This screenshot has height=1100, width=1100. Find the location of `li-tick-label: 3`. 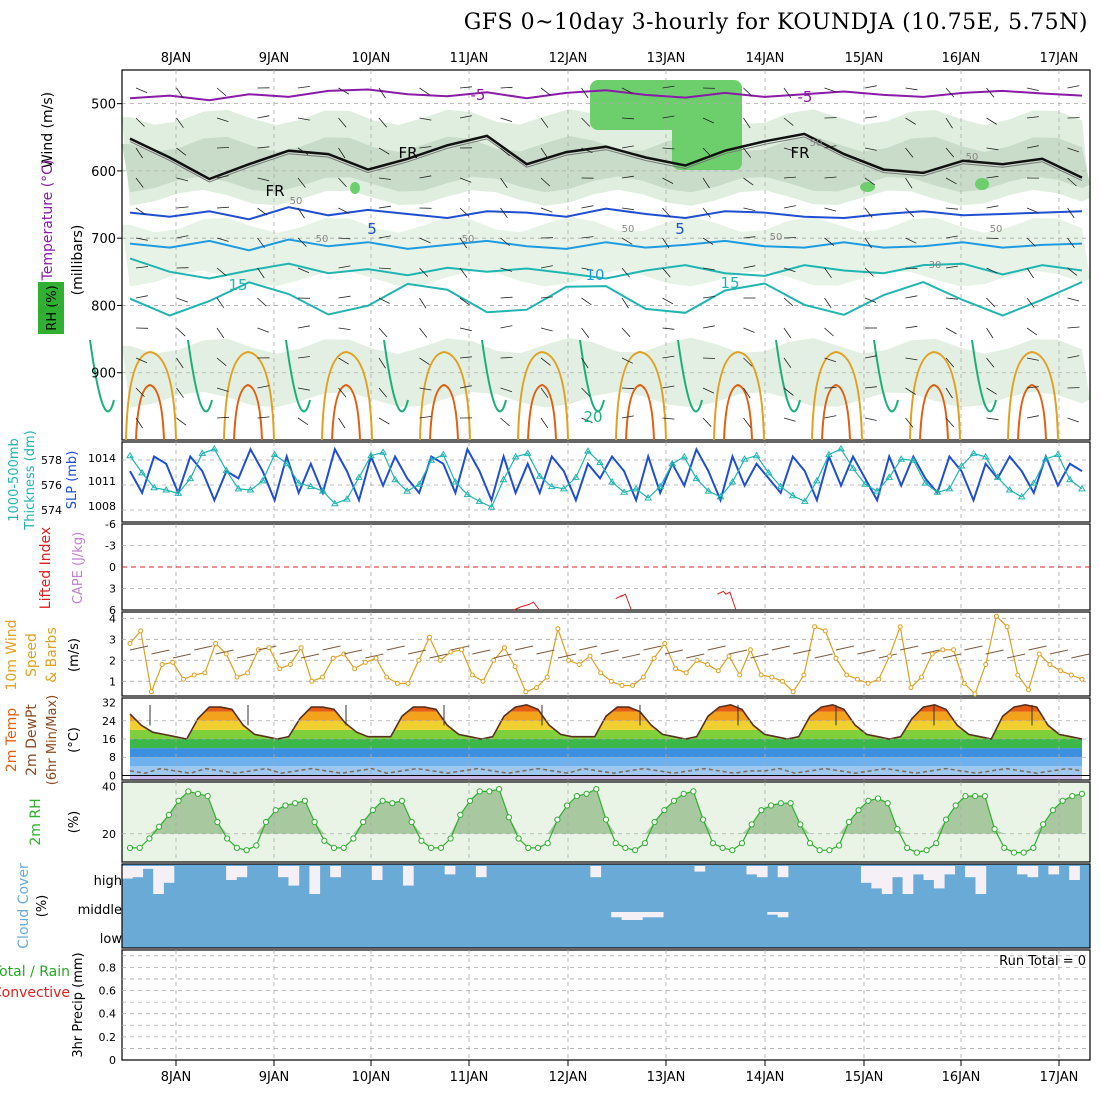

li-tick-label: 3 is located at coordinates (112, 589).